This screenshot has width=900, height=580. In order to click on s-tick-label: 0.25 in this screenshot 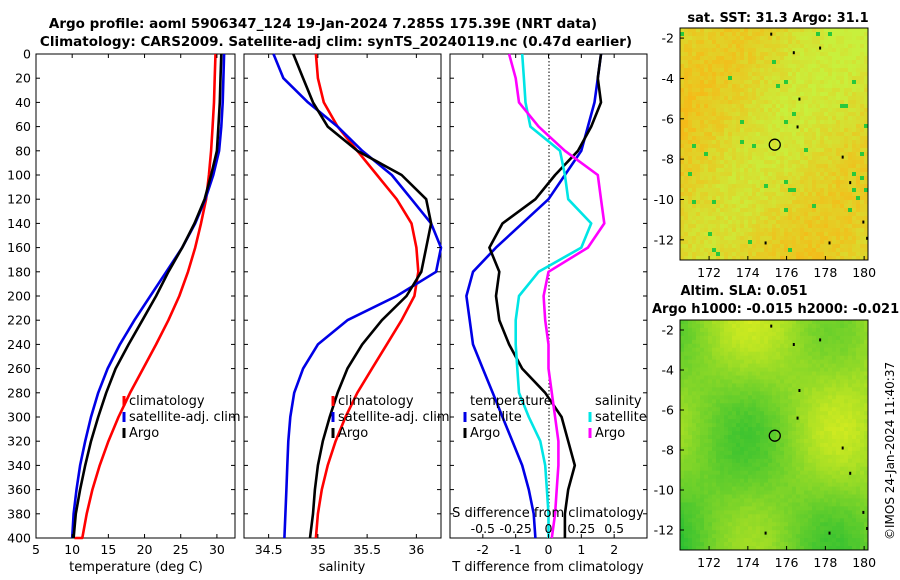, I will do `click(581, 528)`.